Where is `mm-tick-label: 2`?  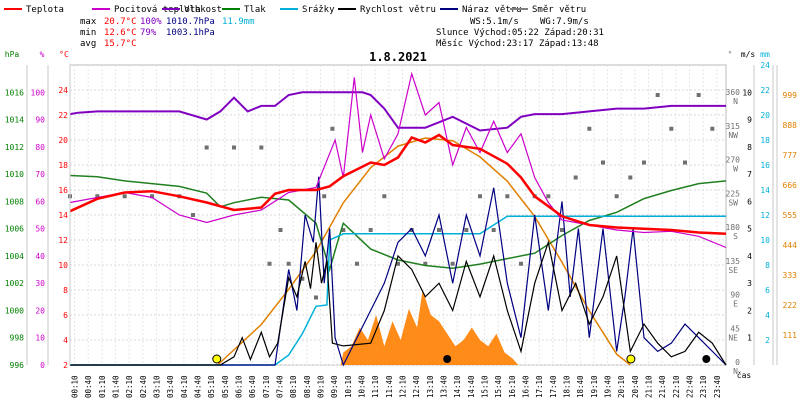
mm-tick-label: 2 is located at coordinates (767, 340).